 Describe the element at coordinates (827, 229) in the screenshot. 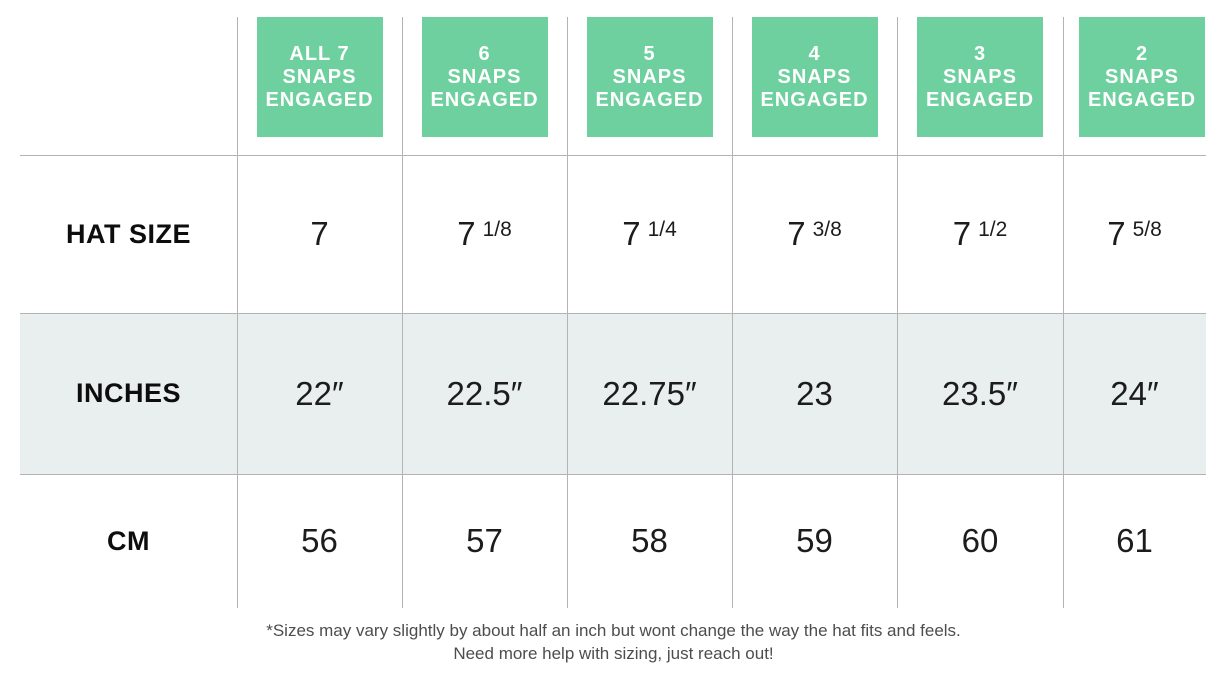

I see `fraction: 3/8` at that location.